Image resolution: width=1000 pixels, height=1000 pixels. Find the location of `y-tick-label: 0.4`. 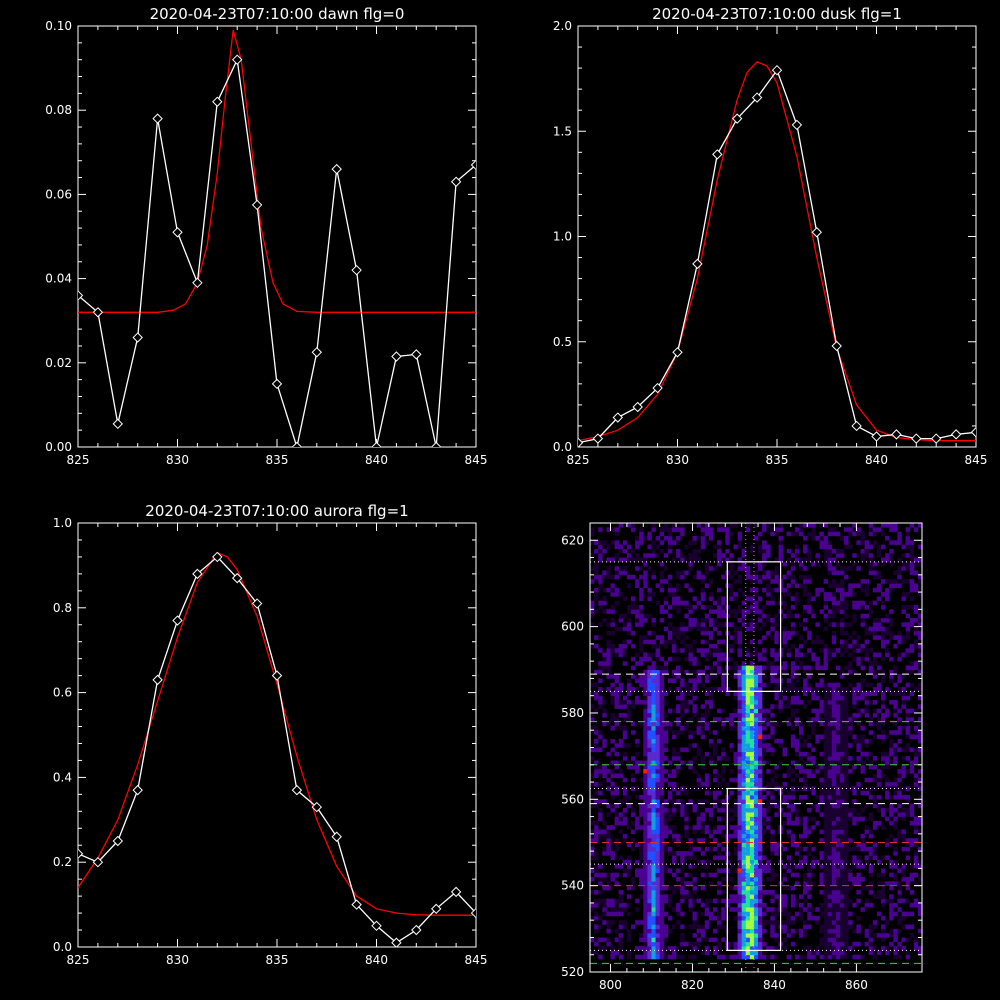

y-tick-label: 0.4 is located at coordinates (62, 777).